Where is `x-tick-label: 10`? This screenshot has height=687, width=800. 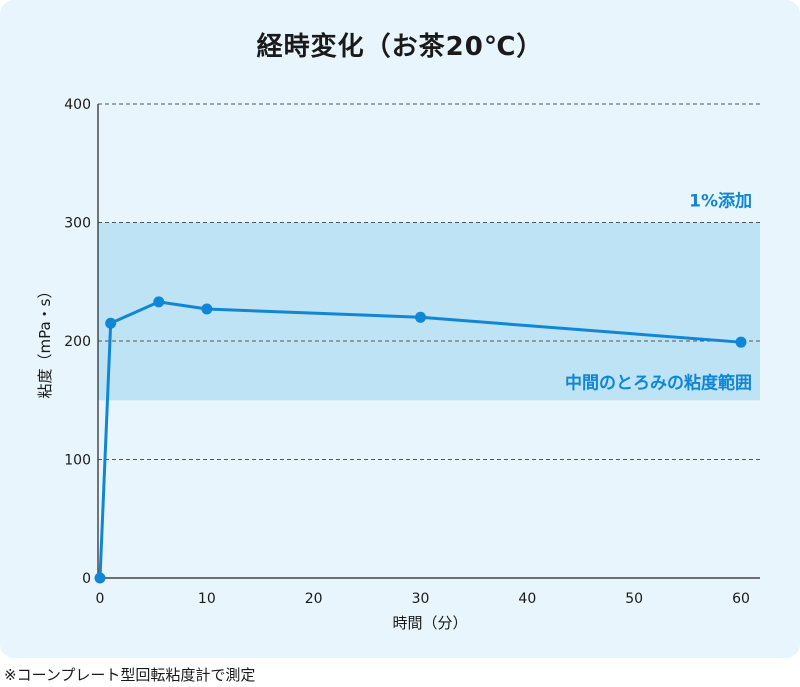
x-tick-label: 10 is located at coordinates (207, 599).